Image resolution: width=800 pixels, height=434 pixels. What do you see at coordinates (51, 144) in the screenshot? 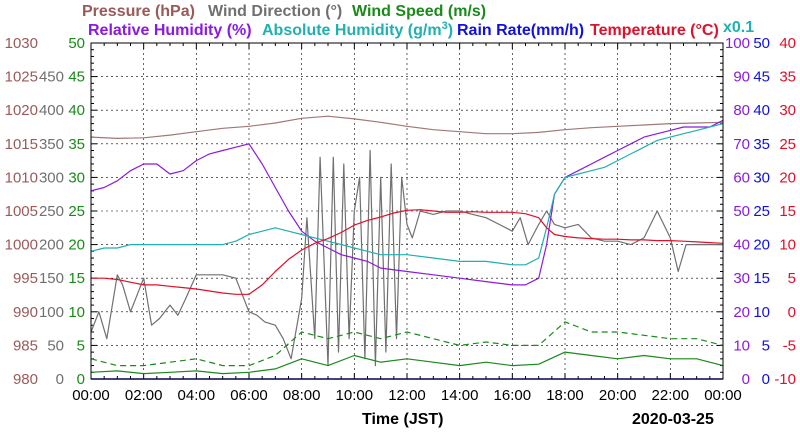
I see `wind-direction-tick-label: 350` at bounding box center [51, 144].